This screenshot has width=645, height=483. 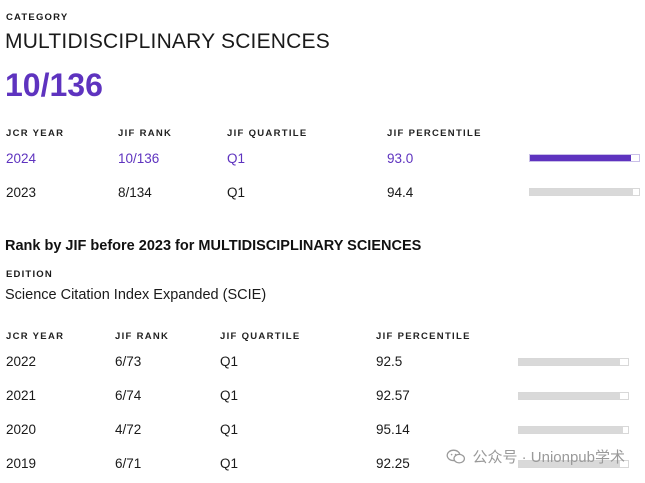 I want to click on cell-year: 2023, so click(x=21, y=192).